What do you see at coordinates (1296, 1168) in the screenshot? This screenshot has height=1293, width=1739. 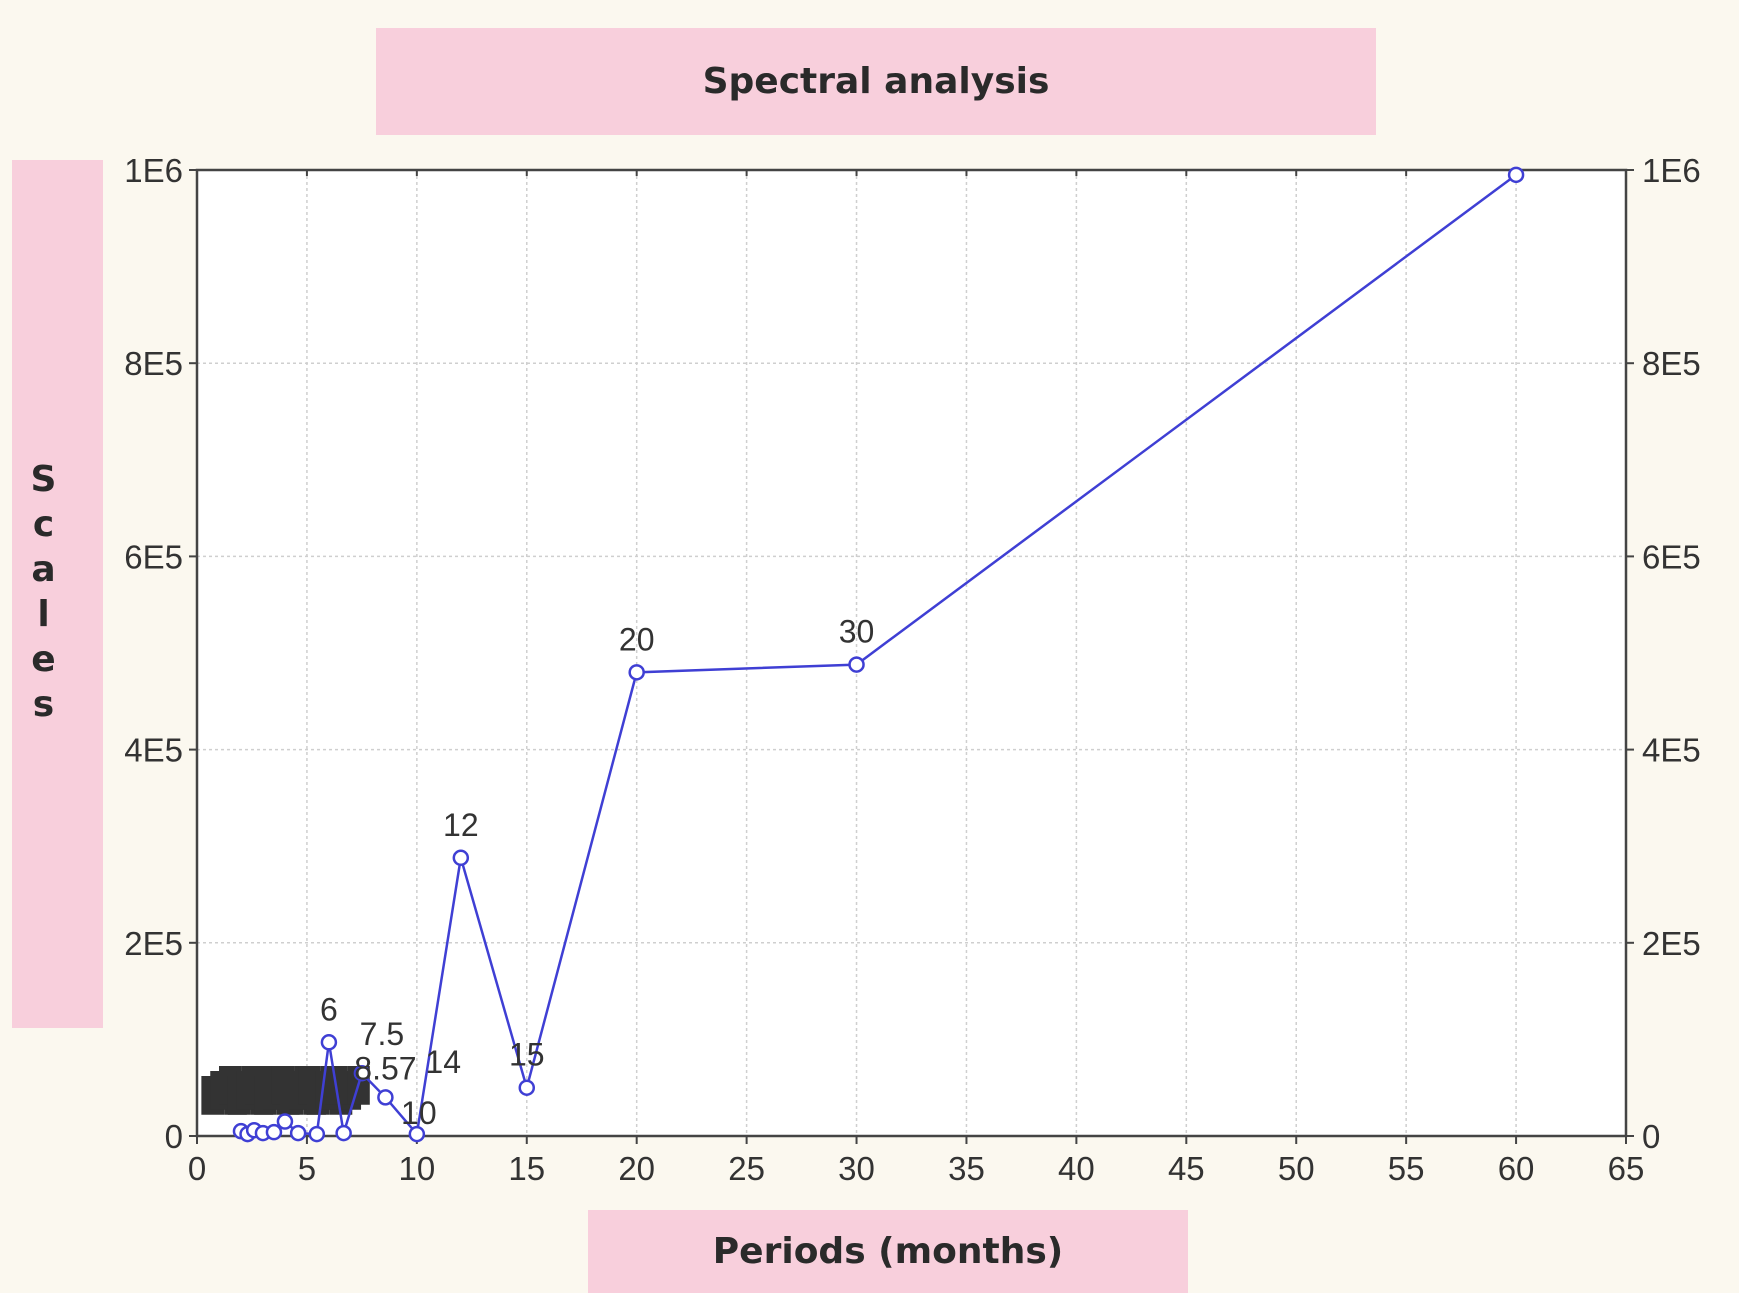 I see `x-tick-label: 50` at bounding box center [1296, 1168].